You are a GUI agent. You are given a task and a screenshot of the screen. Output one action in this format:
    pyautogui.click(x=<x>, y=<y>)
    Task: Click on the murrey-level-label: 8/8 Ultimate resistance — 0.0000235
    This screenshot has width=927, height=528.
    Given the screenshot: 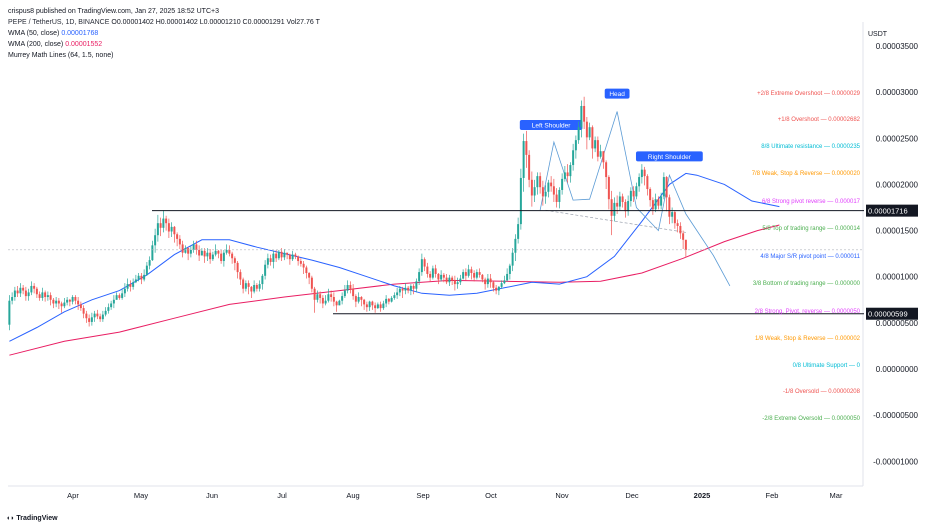 What is the action you would take?
    pyautogui.click(x=810, y=147)
    